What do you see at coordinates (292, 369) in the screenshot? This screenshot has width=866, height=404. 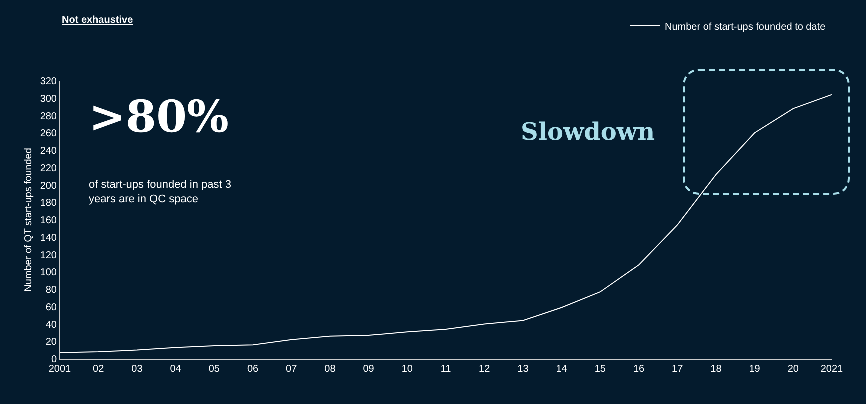 I see `x-tick-label: 07` at bounding box center [292, 369].